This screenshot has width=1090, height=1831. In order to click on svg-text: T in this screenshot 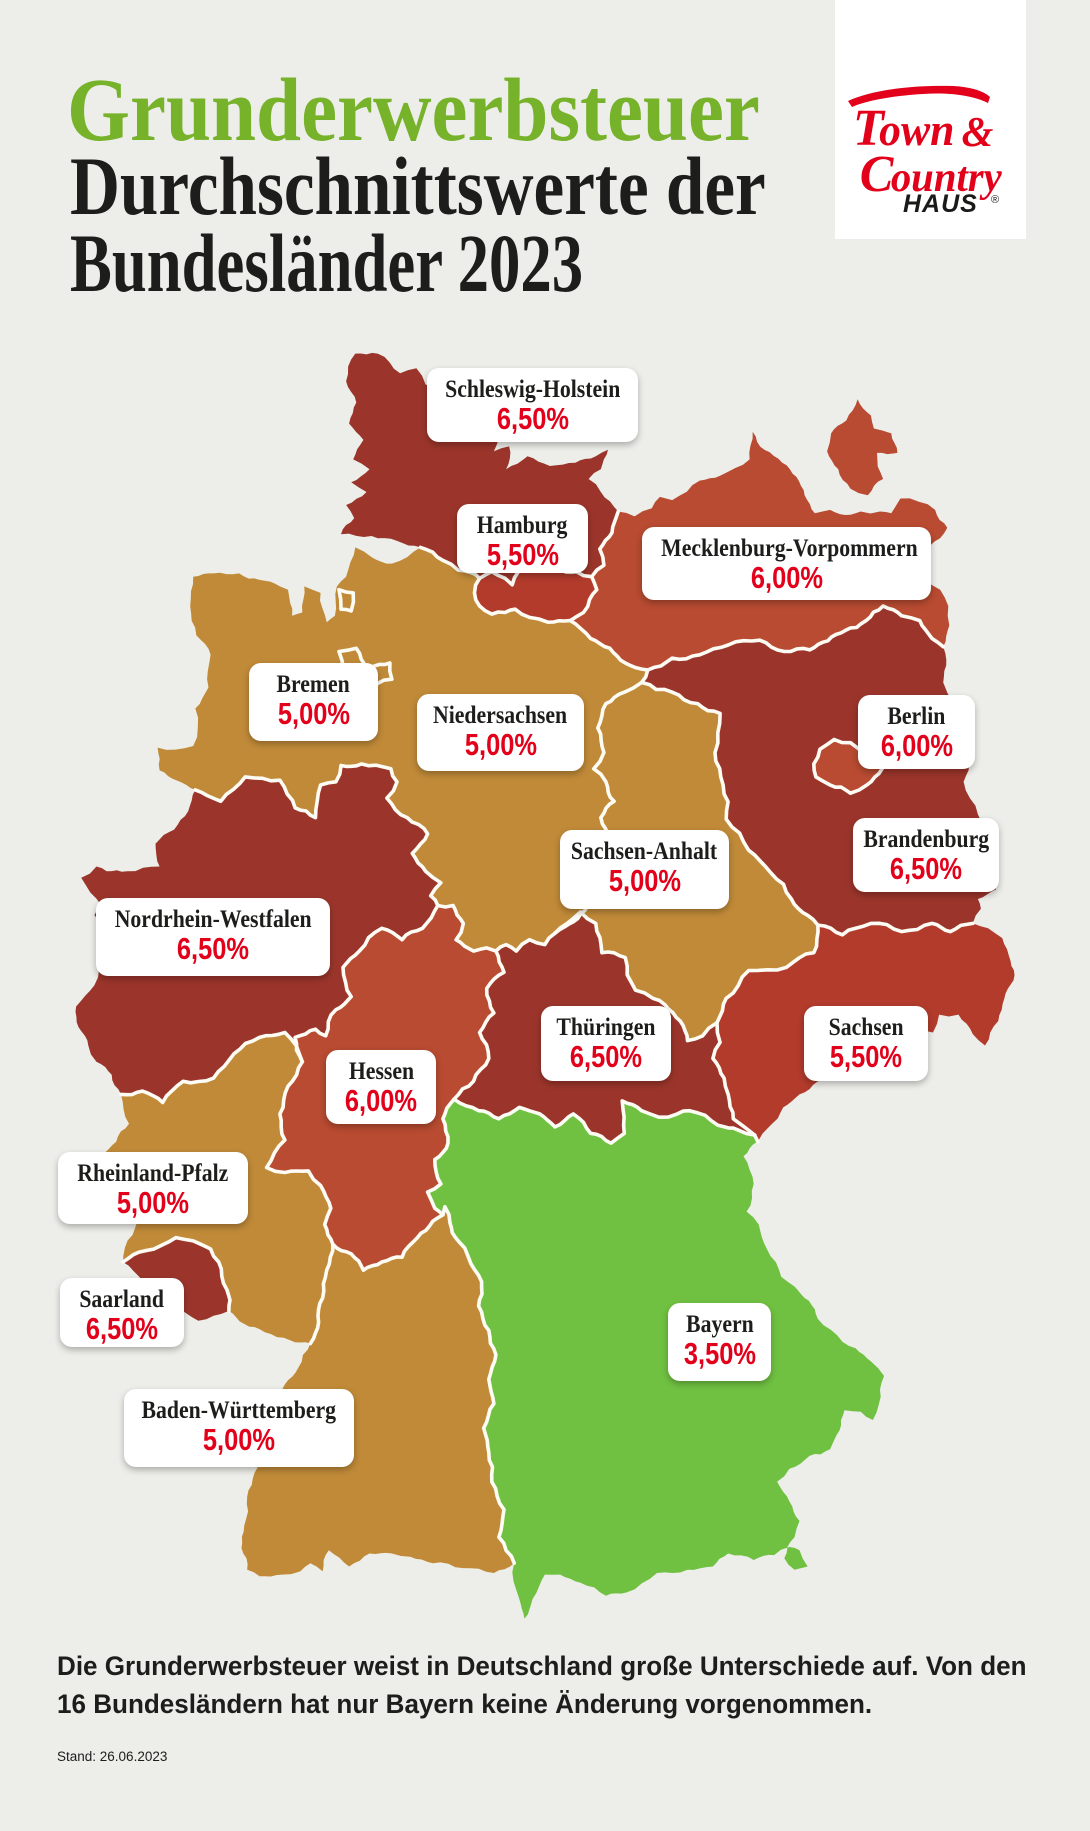, I will do `click(869, 128)`.